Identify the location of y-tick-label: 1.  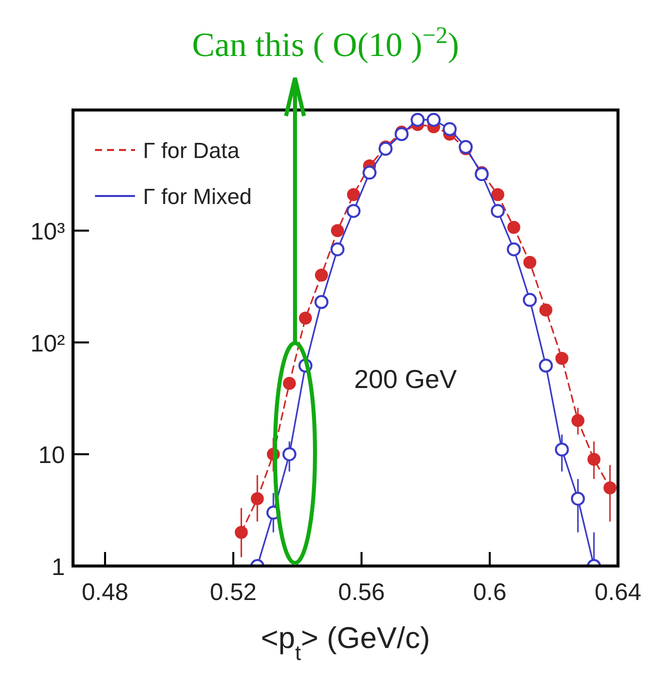
(58, 567).